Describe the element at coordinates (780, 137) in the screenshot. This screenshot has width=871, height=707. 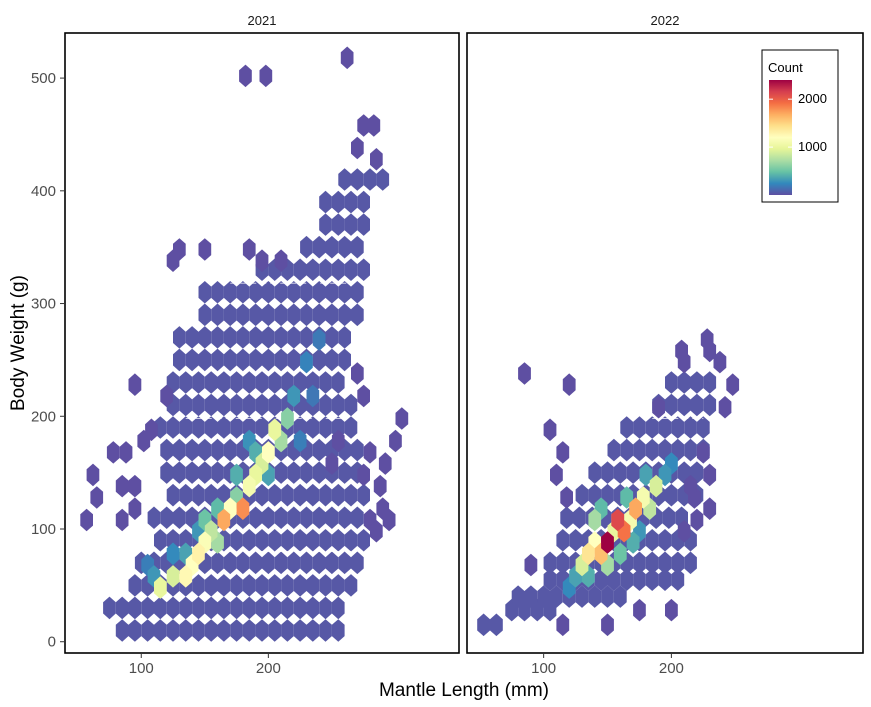
I see `legend-colorbar` at that location.